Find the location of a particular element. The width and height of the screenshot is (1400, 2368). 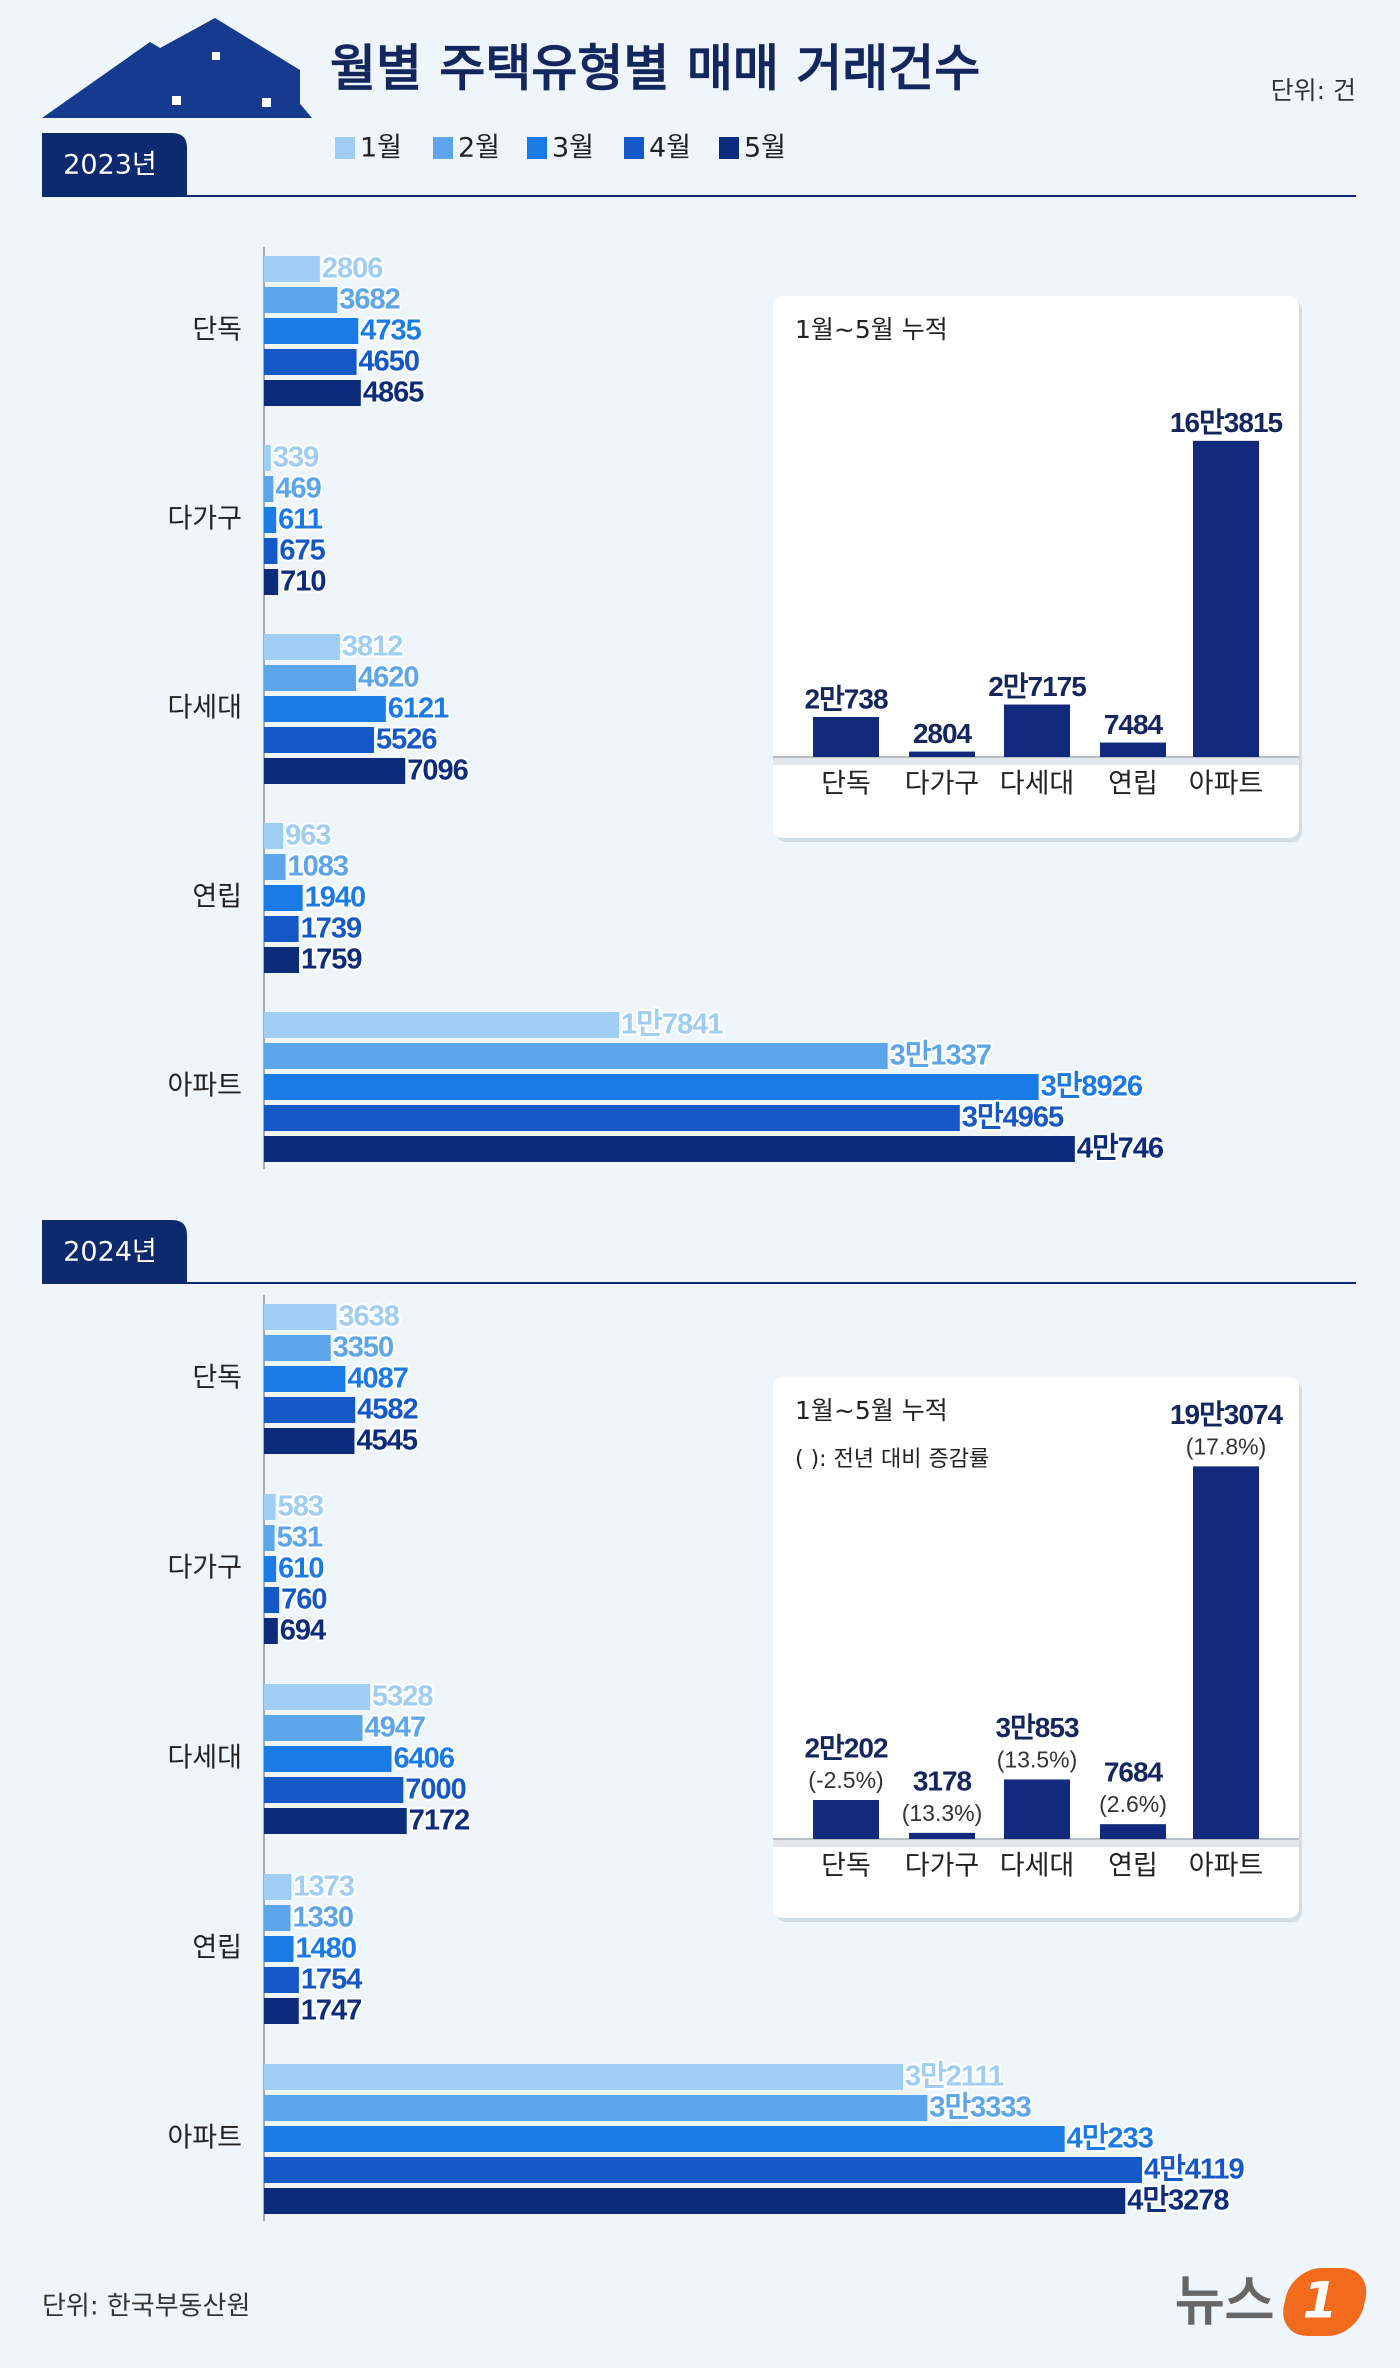

value-label: 1940 is located at coordinates (335, 898).